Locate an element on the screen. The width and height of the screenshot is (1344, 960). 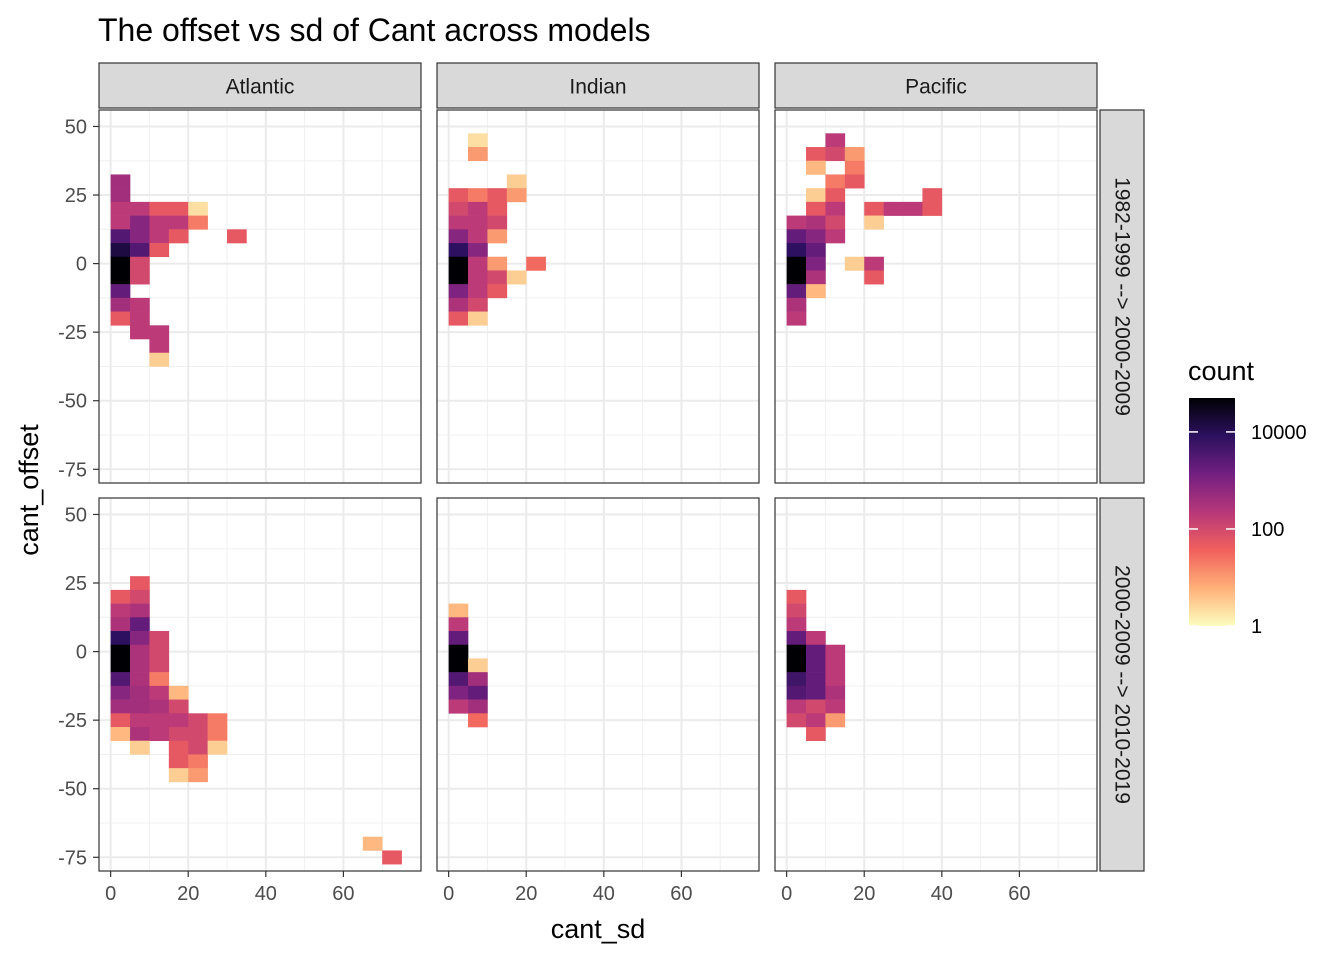
panel-indian-row1 is located at coordinates (598, 296).